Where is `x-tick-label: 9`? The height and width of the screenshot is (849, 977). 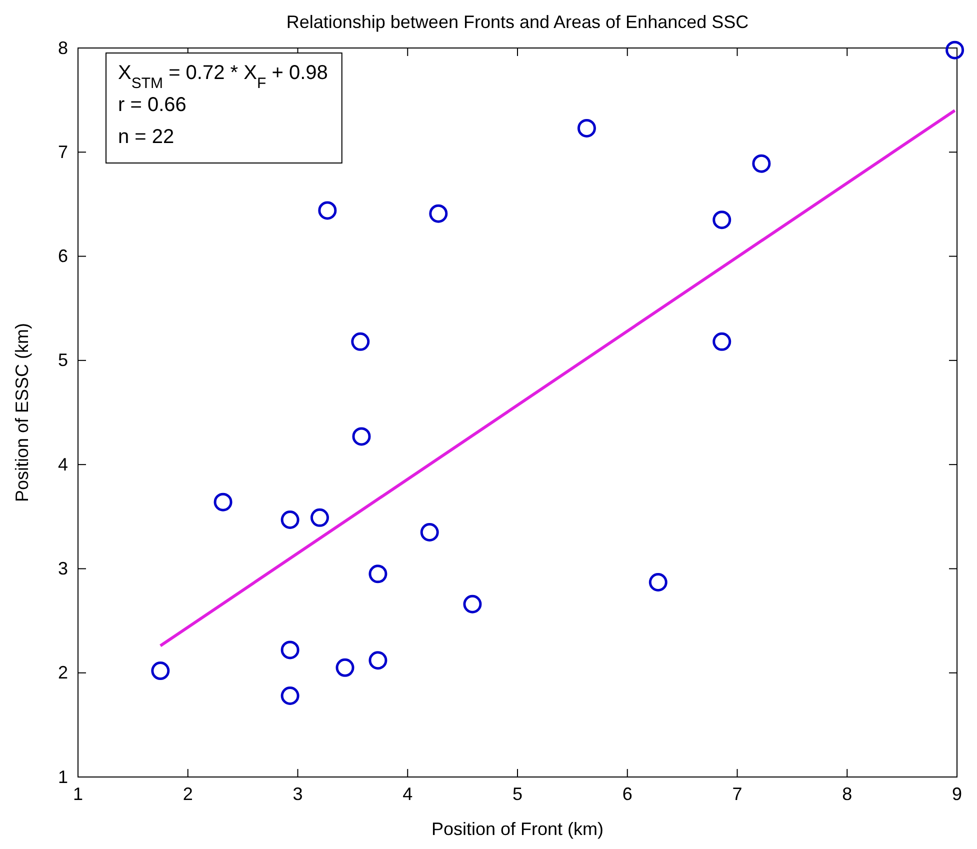 x-tick-label: 9 is located at coordinates (957, 794).